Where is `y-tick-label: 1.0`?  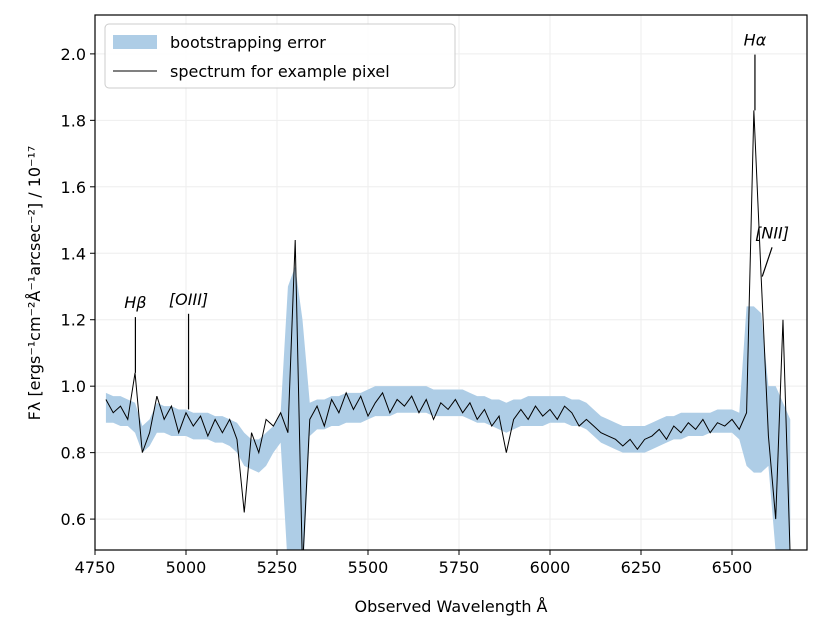 y-tick-label: 1.0 is located at coordinates (73, 386).